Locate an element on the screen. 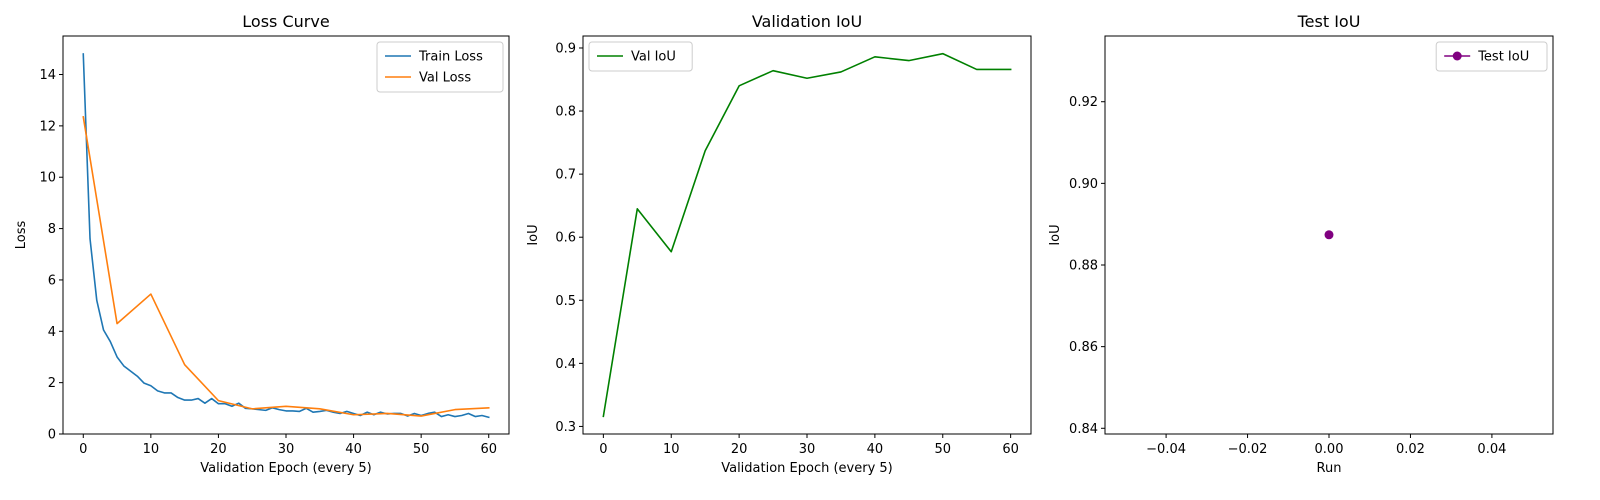  y-tick-label: 0.84 is located at coordinates (1083, 429).